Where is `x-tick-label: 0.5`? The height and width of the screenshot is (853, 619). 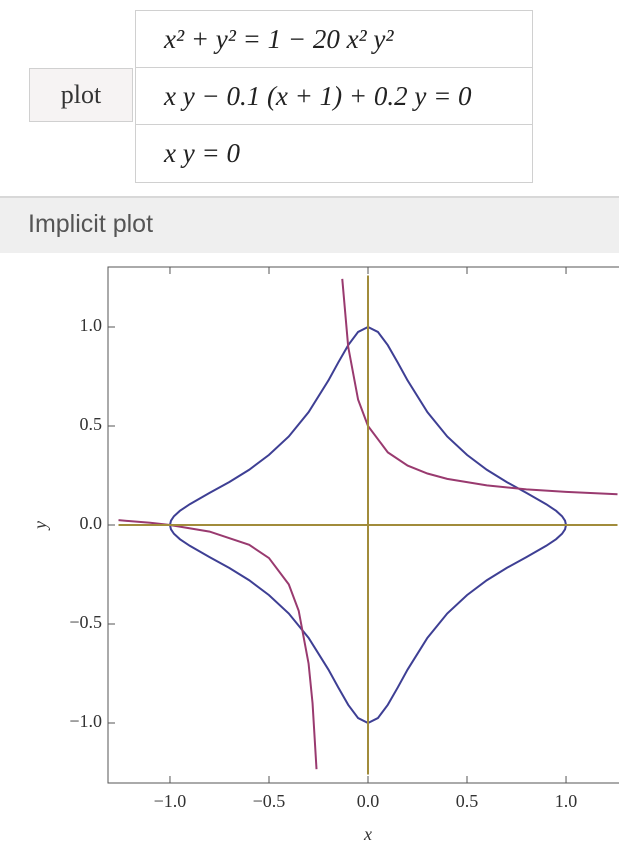
x-tick-label: 0.5 is located at coordinates (467, 801).